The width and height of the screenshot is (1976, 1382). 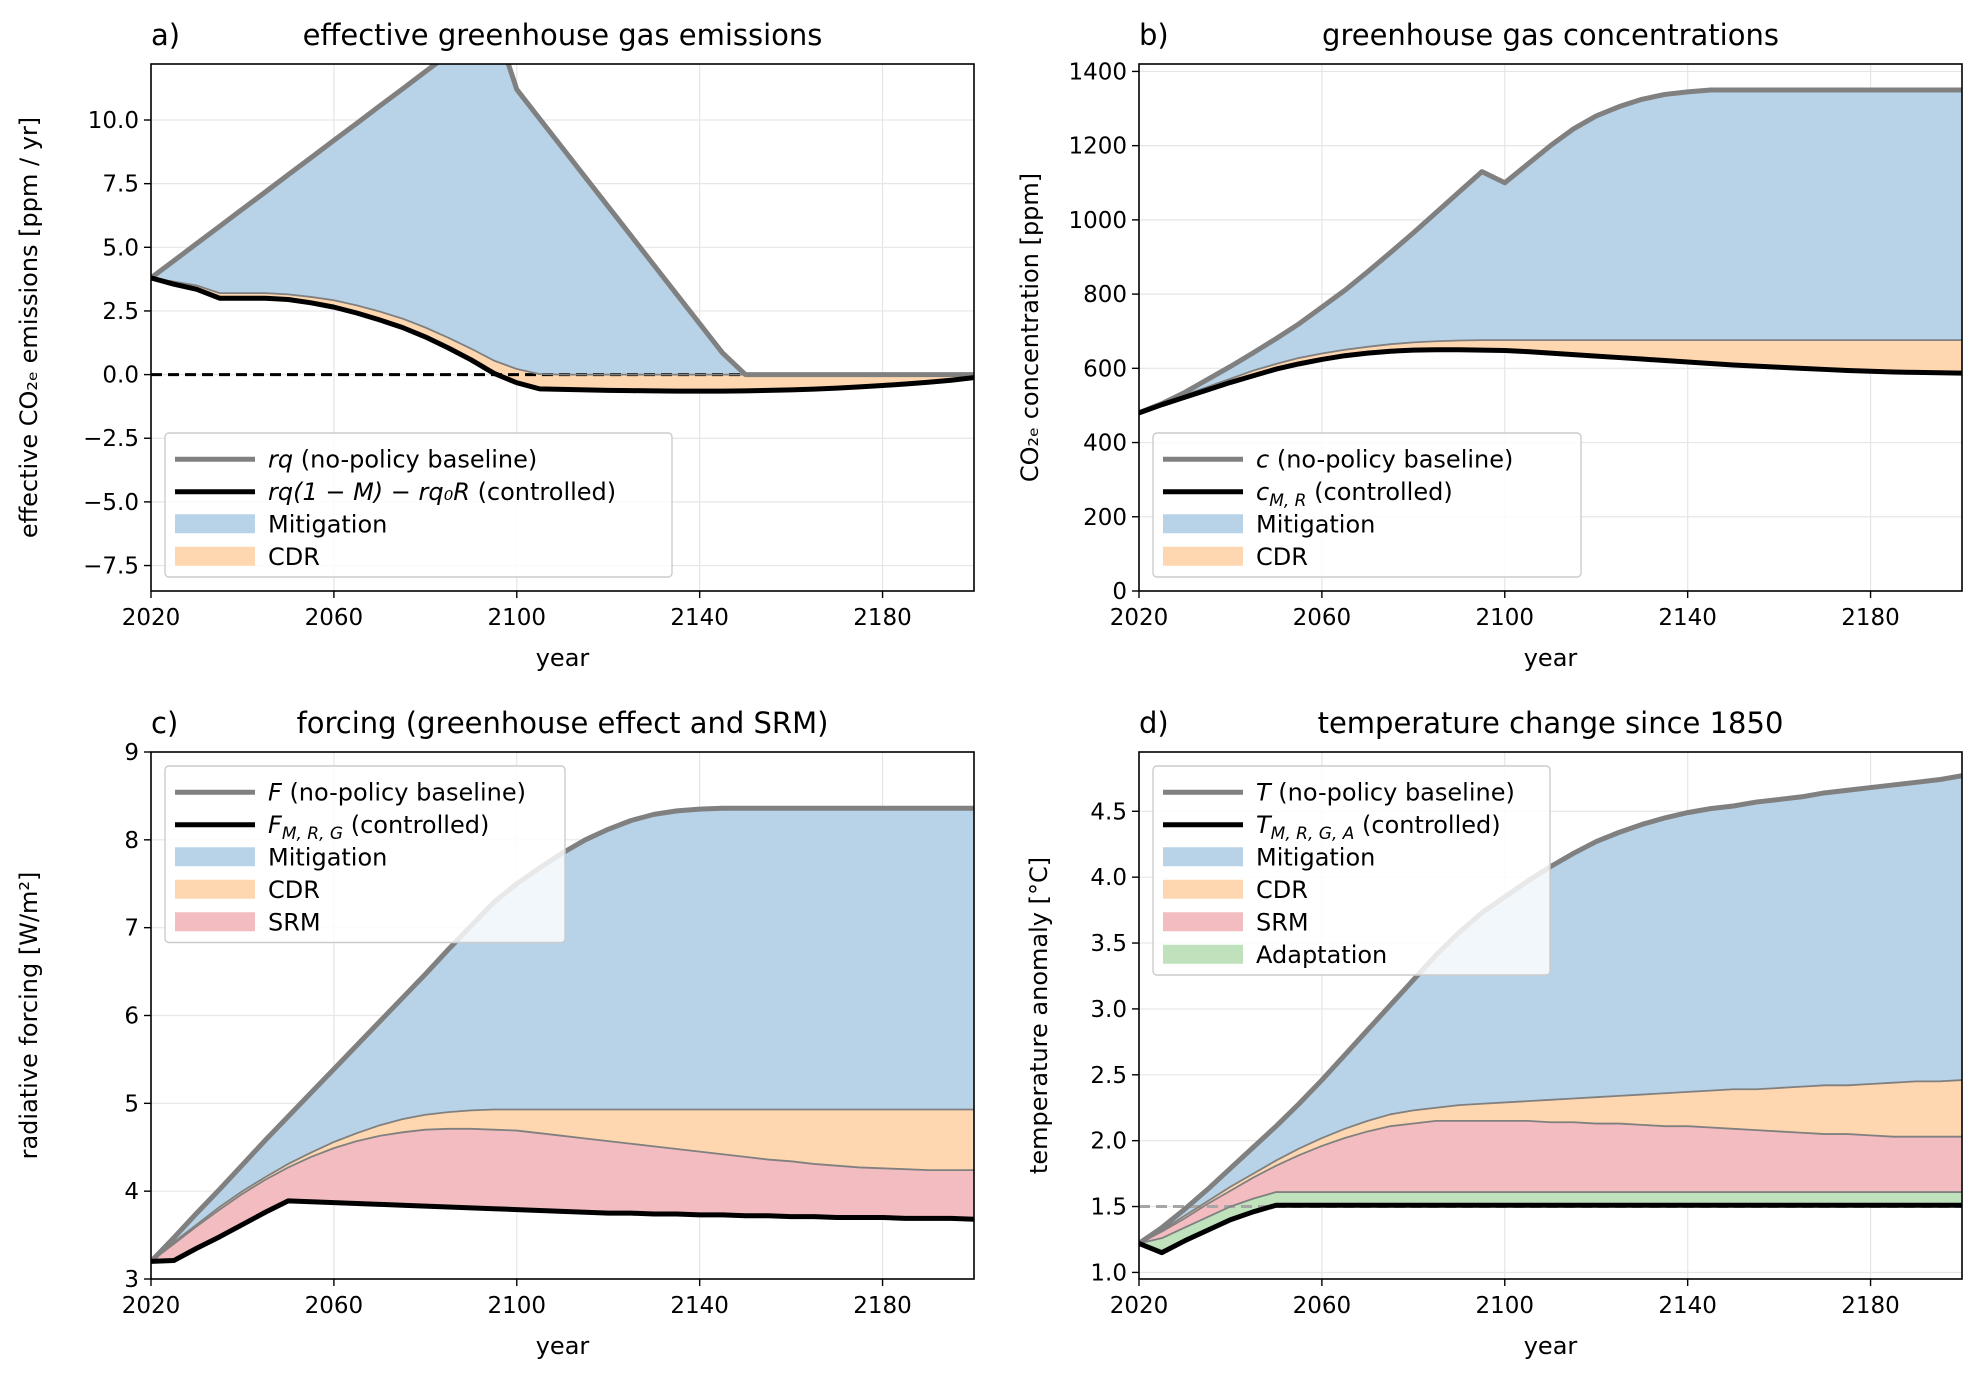 I want to click on panel-title: effective greenhouse gas emissions, so click(x=563, y=35).